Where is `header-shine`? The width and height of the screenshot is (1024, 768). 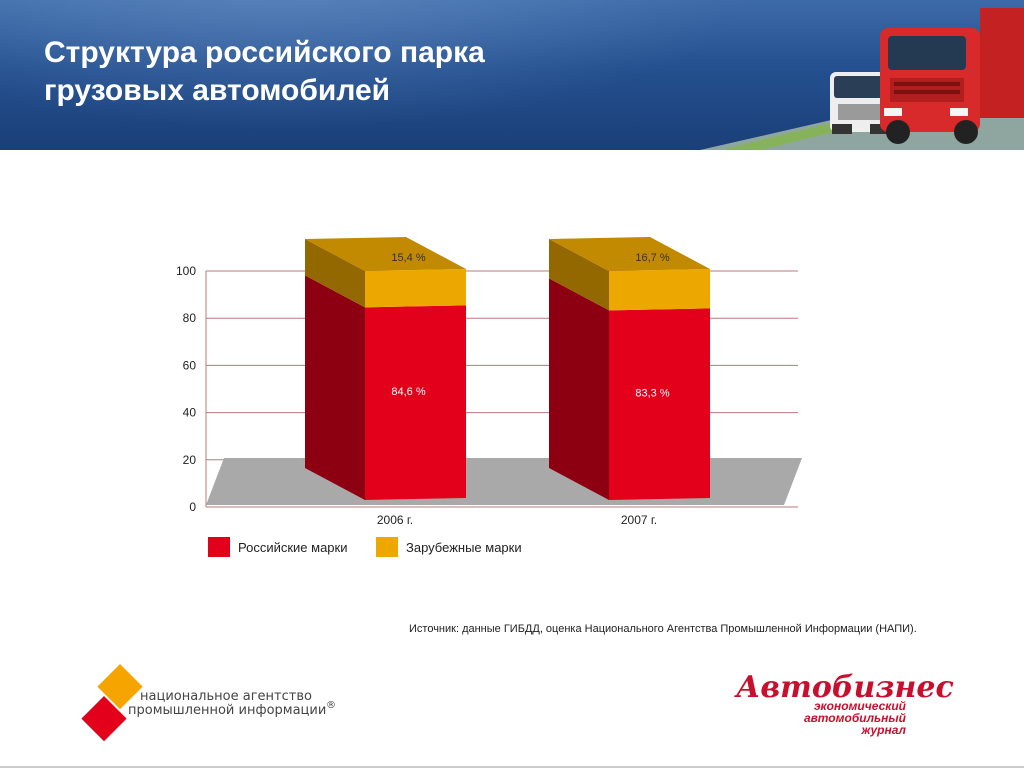
header-shine is located at coordinates (380, 65).